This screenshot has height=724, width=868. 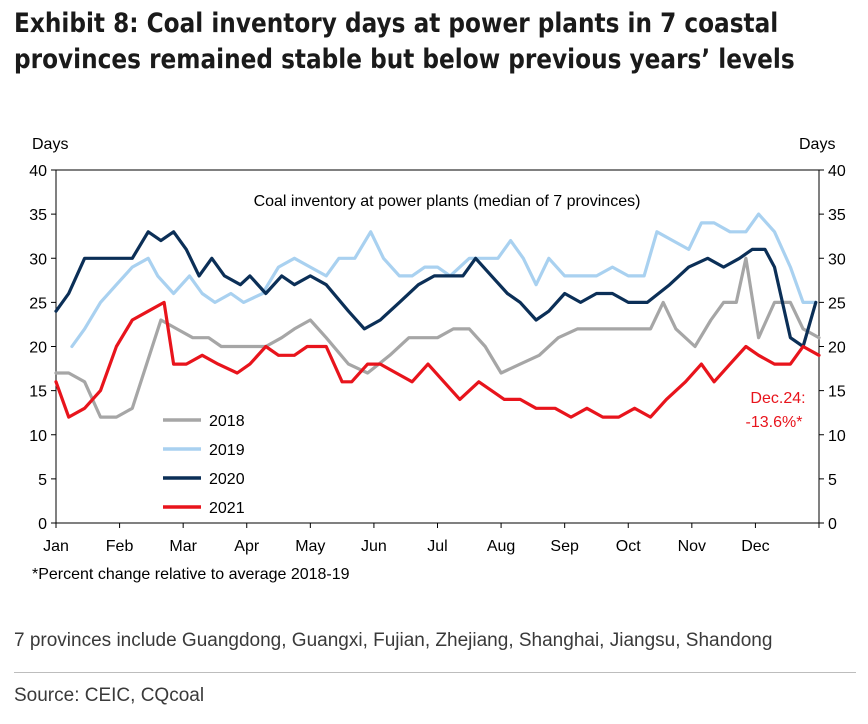 What do you see at coordinates (38, 171) in the screenshot?
I see `y-tick-label-left: 40` at bounding box center [38, 171].